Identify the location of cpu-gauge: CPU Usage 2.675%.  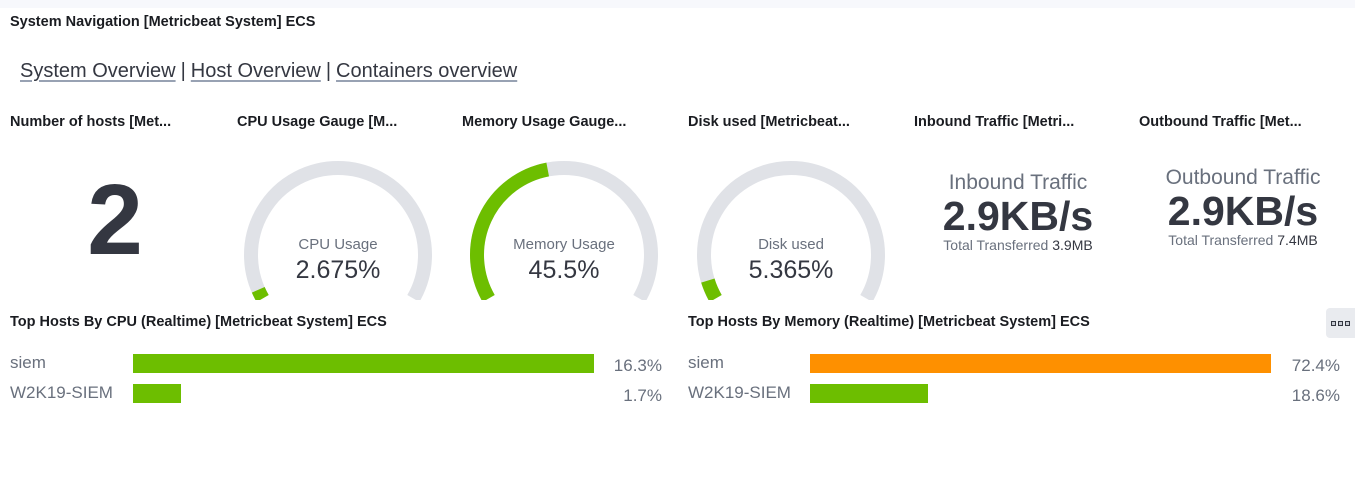
(338, 230).